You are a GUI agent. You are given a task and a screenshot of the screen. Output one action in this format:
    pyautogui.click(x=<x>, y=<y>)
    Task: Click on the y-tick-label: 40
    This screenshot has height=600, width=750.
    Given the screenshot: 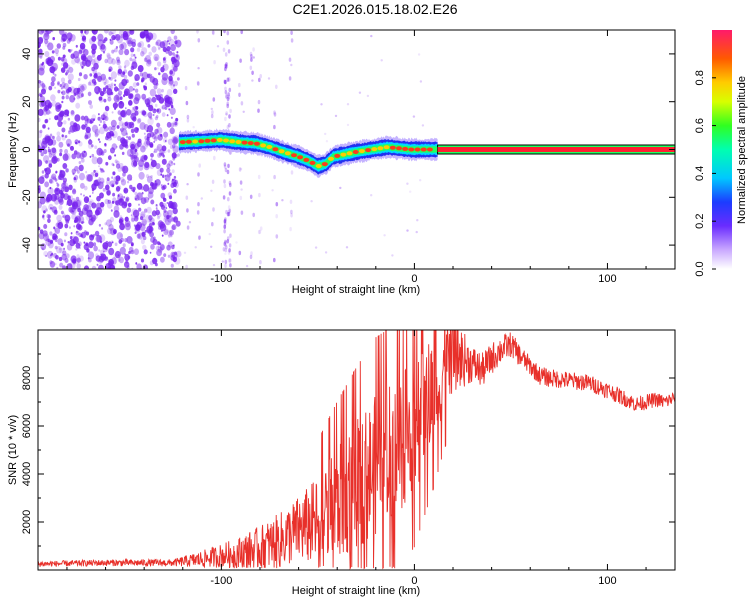 What is the action you would take?
    pyautogui.click(x=27, y=54)
    